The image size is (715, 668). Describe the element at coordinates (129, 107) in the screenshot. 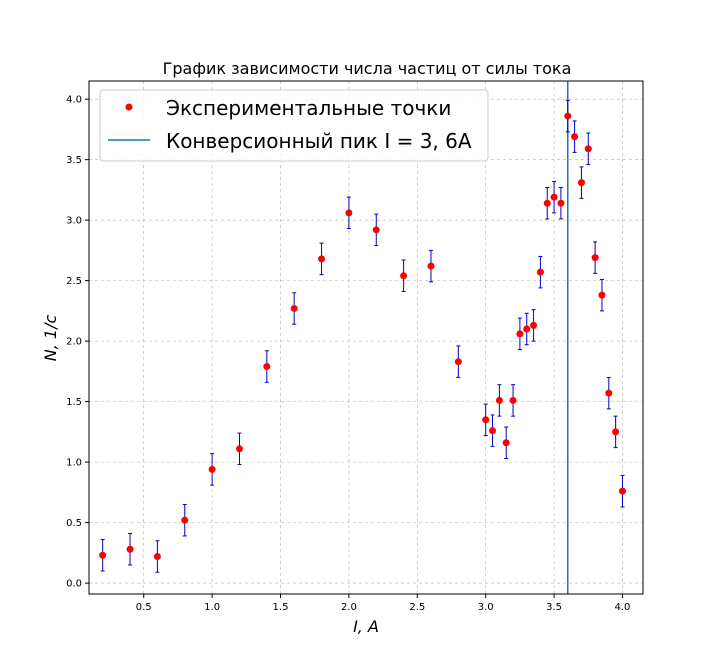

I see `legend-marker-points` at that location.